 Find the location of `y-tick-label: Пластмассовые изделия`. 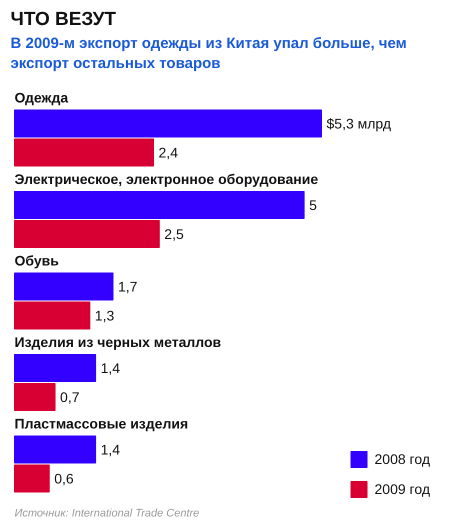

y-tick-label: Пластмассовые изделия is located at coordinates (101, 424).